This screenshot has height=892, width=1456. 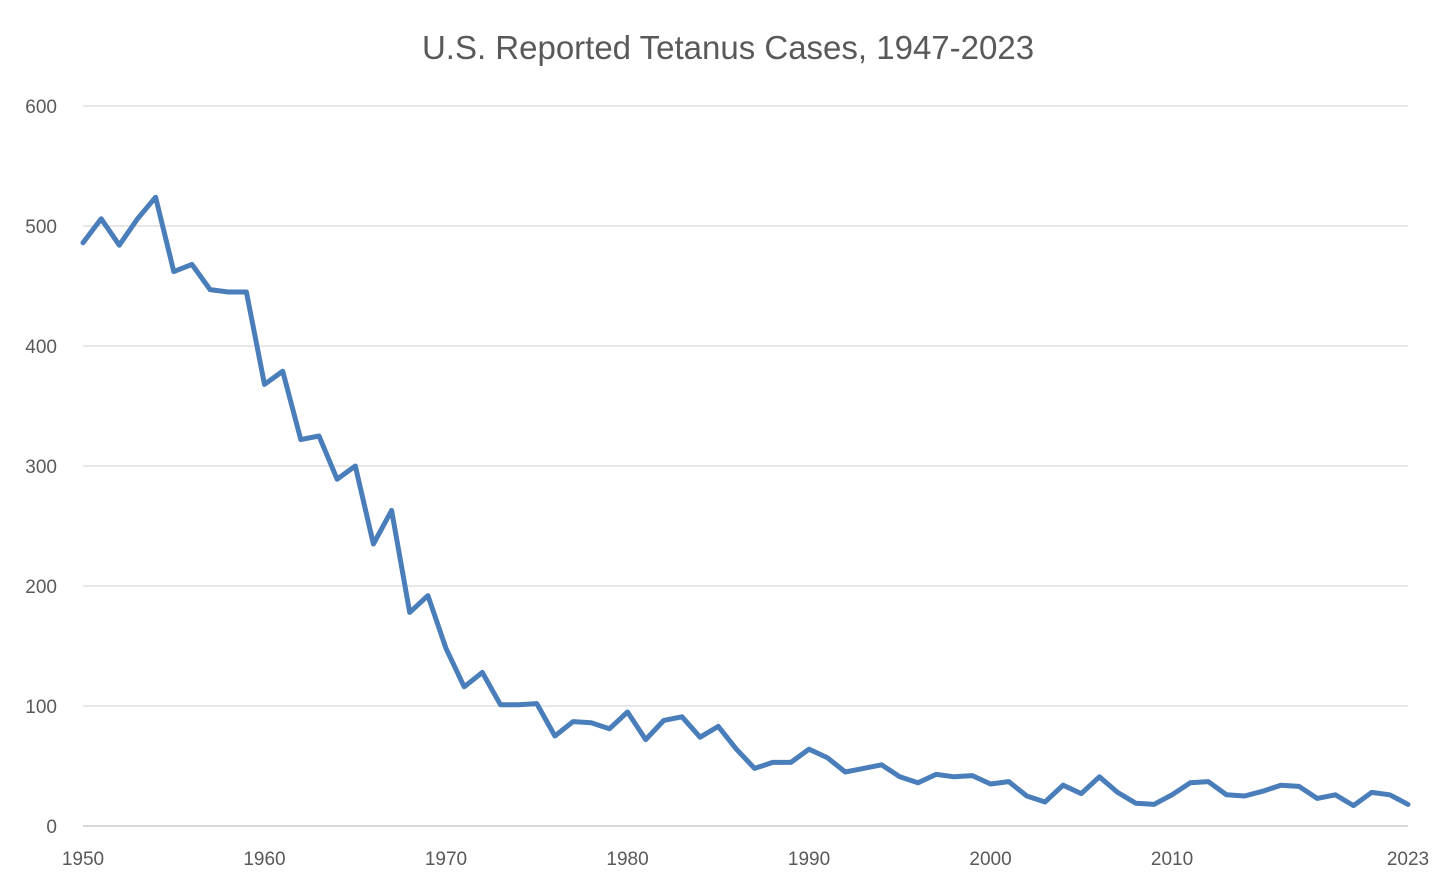 I want to click on x-tick-label-2023: 2023, so click(x=1408, y=859).